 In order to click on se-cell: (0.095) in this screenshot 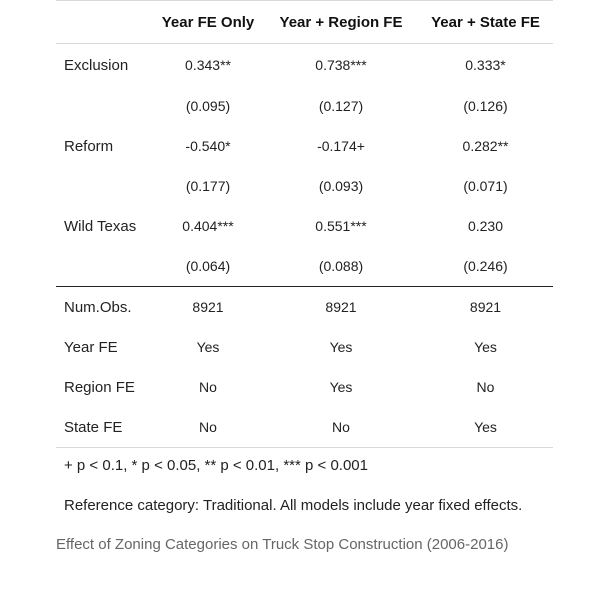, I will do `click(208, 106)`.